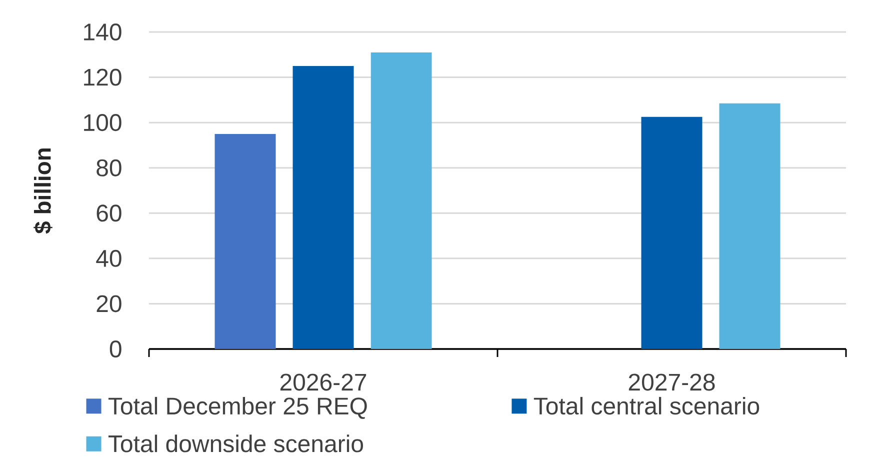 This screenshot has width=870, height=465. What do you see at coordinates (103, 77) in the screenshot?
I see `y-tick-label: 120` at bounding box center [103, 77].